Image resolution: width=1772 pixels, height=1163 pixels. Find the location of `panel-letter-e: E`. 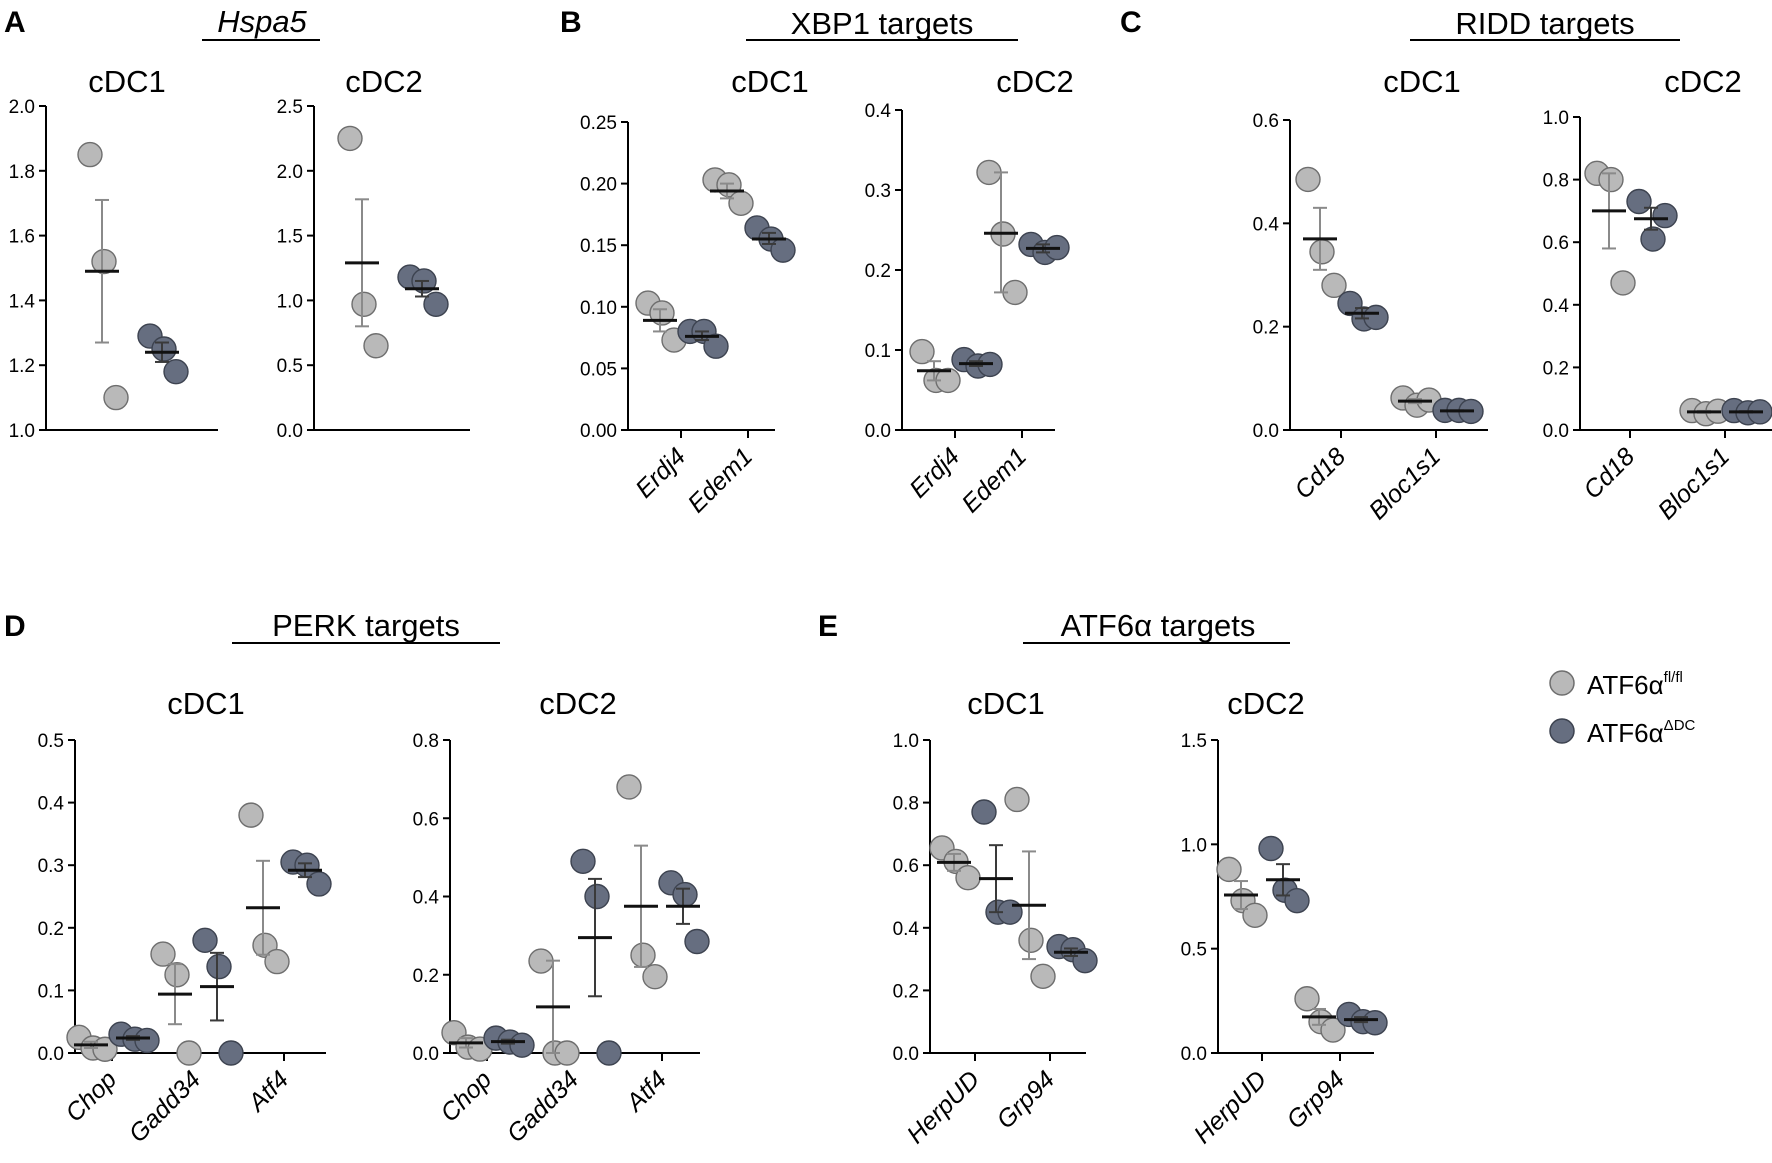

panel-letter-e: E is located at coordinates (828, 626).